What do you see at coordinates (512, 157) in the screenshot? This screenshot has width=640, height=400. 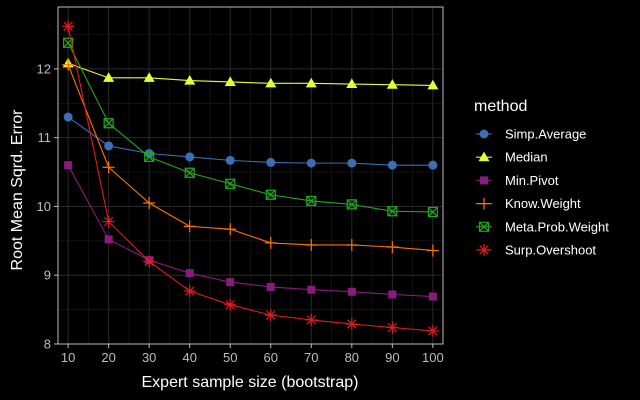 I see `legend-item-median: Median` at bounding box center [512, 157].